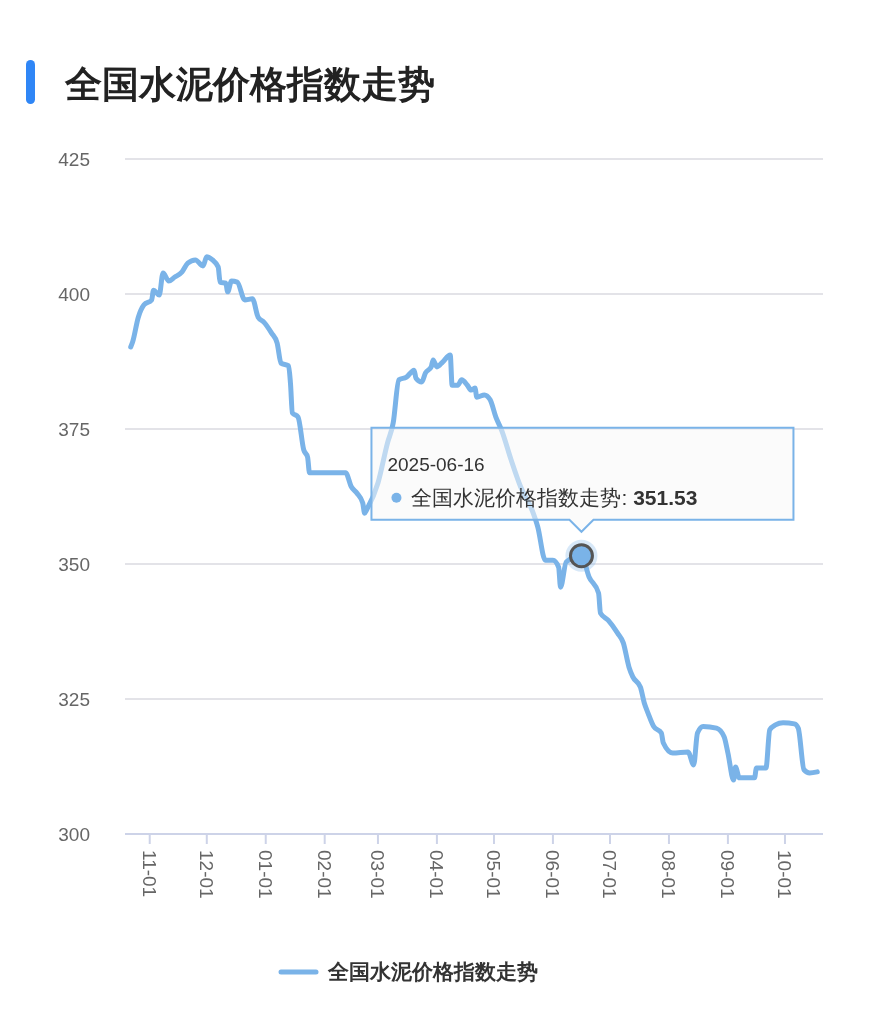 Image resolution: width=877 pixels, height=1024 pixels. I want to click on y-tick-label: 425, so click(74, 159).